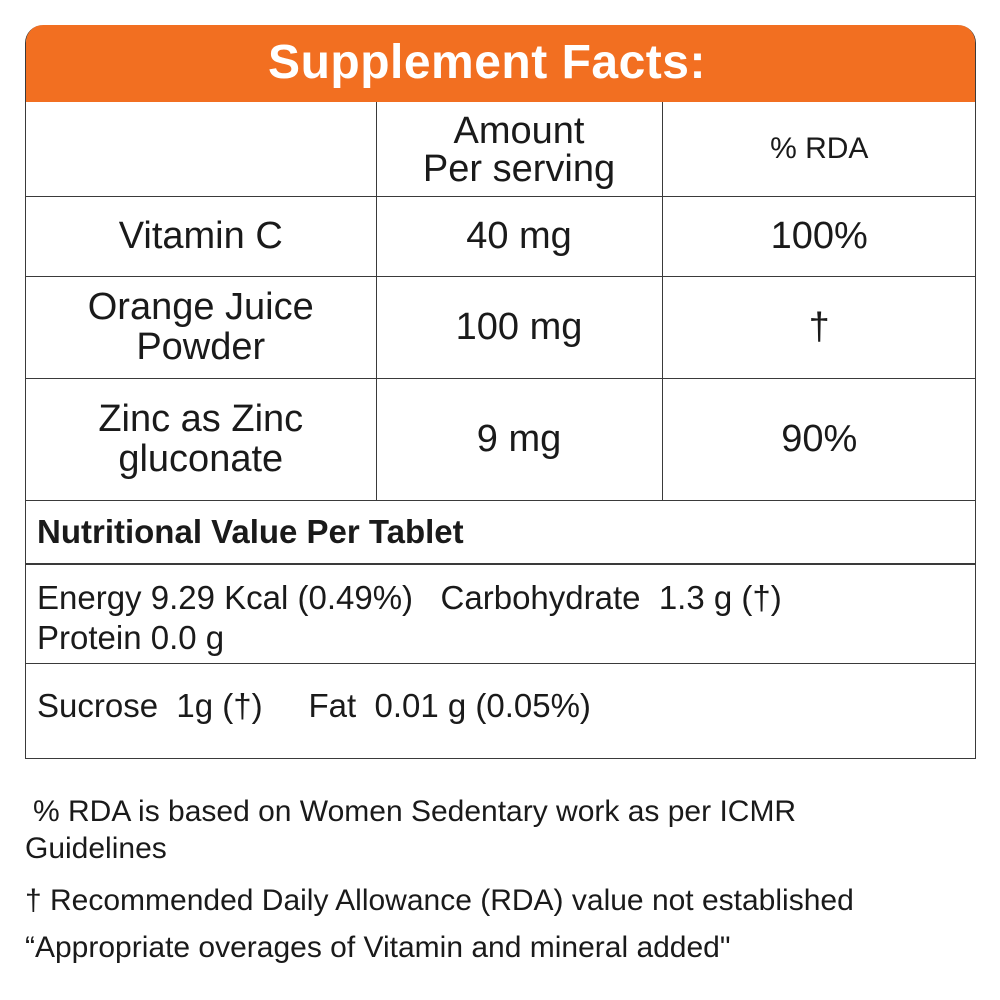 This screenshot has height=1000, width=1000. What do you see at coordinates (201, 347) in the screenshot?
I see `ingredient-name-line2: Powder` at bounding box center [201, 347].